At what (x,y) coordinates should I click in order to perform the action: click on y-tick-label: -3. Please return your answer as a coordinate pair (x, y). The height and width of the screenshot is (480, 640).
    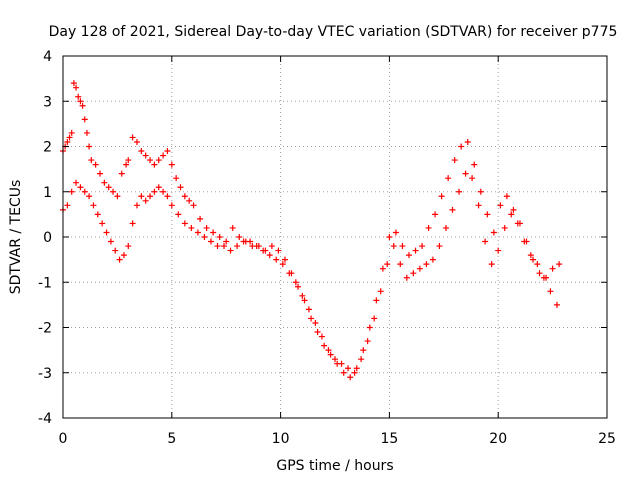
    Looking at the image, I should click on (45, 374).